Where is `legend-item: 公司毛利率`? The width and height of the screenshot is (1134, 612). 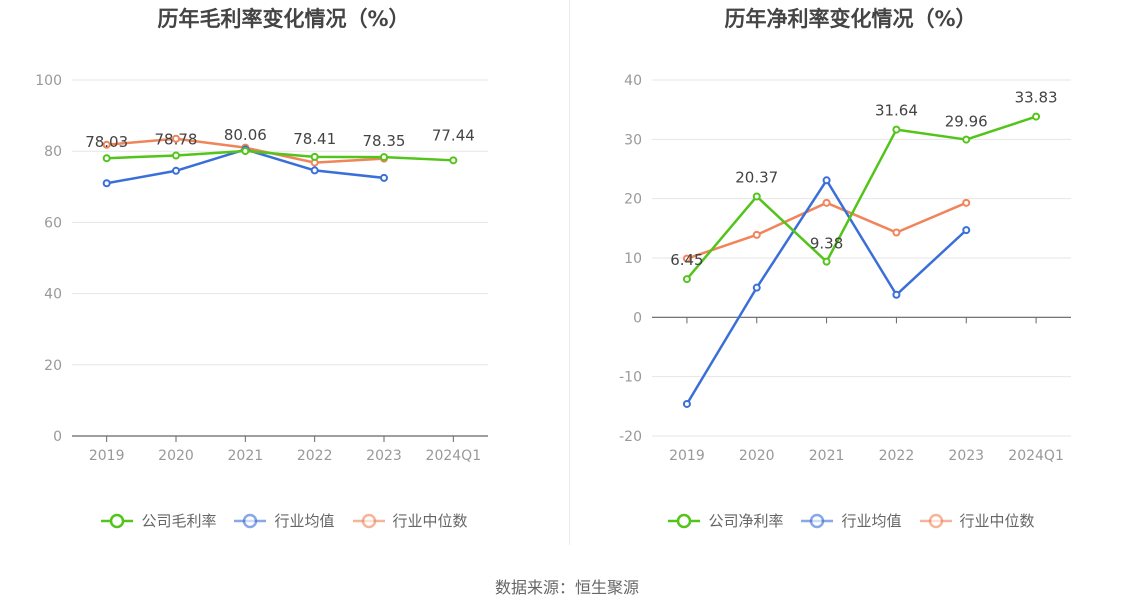
legend-item: 公司毛利率 is located at coordinates (157, 520).